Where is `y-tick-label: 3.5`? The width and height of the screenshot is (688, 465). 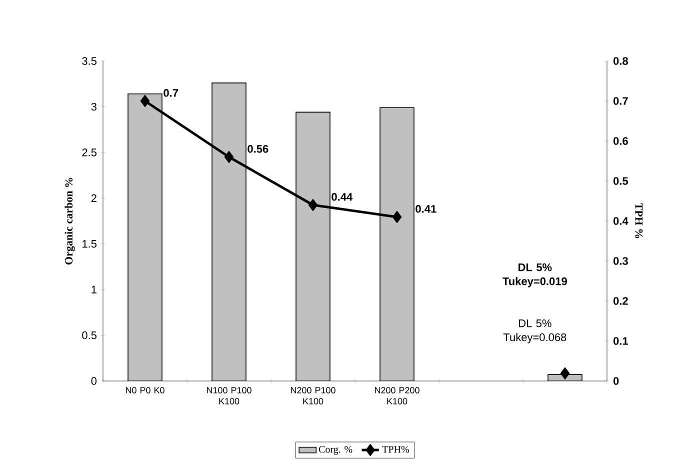
y-tick-label: 3.5 is located at coordinates (89, 61).